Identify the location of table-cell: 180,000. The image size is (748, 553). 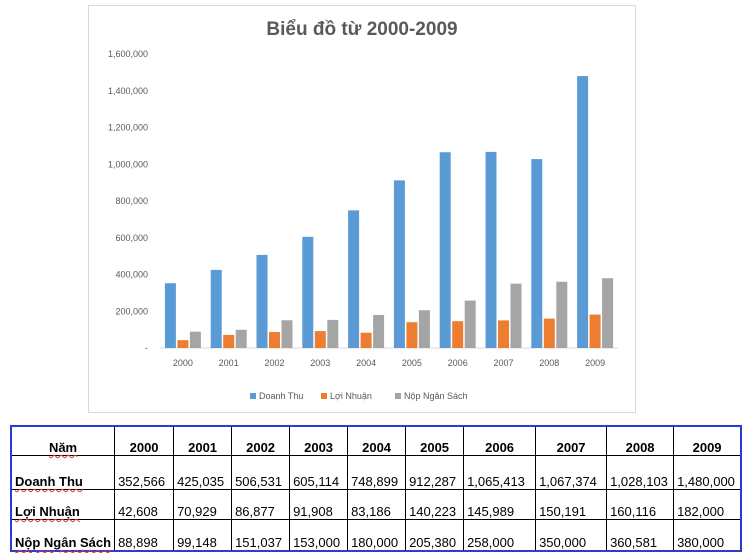
(377, 535).